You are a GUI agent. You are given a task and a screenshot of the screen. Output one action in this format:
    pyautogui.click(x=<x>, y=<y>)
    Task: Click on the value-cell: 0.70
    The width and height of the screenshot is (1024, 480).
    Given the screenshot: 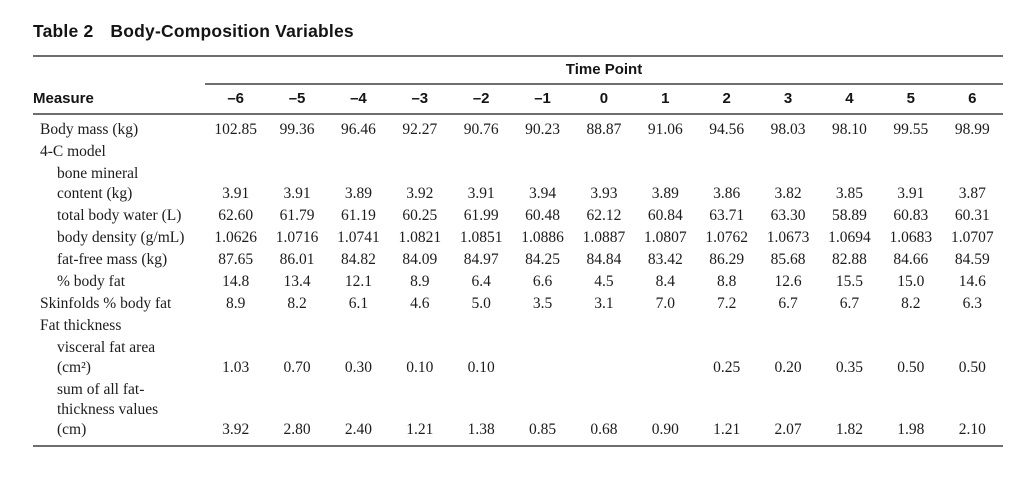 What is the action you would take?
    pyautogui.click(x=297, y=367)
    